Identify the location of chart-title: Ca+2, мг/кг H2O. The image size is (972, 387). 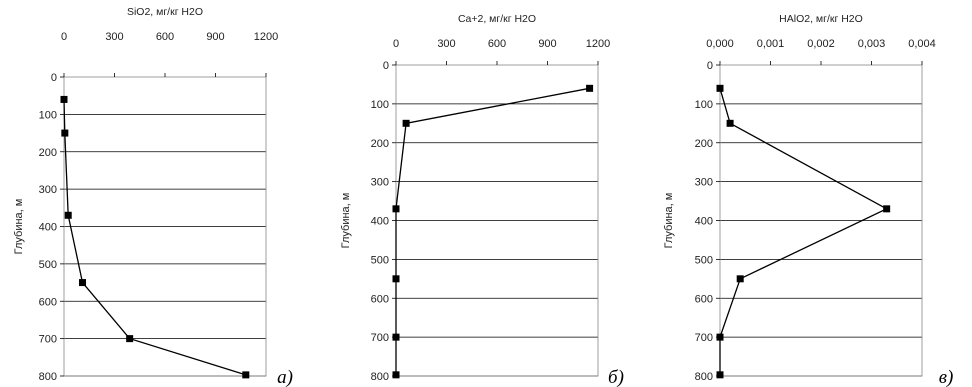
(497, 19).